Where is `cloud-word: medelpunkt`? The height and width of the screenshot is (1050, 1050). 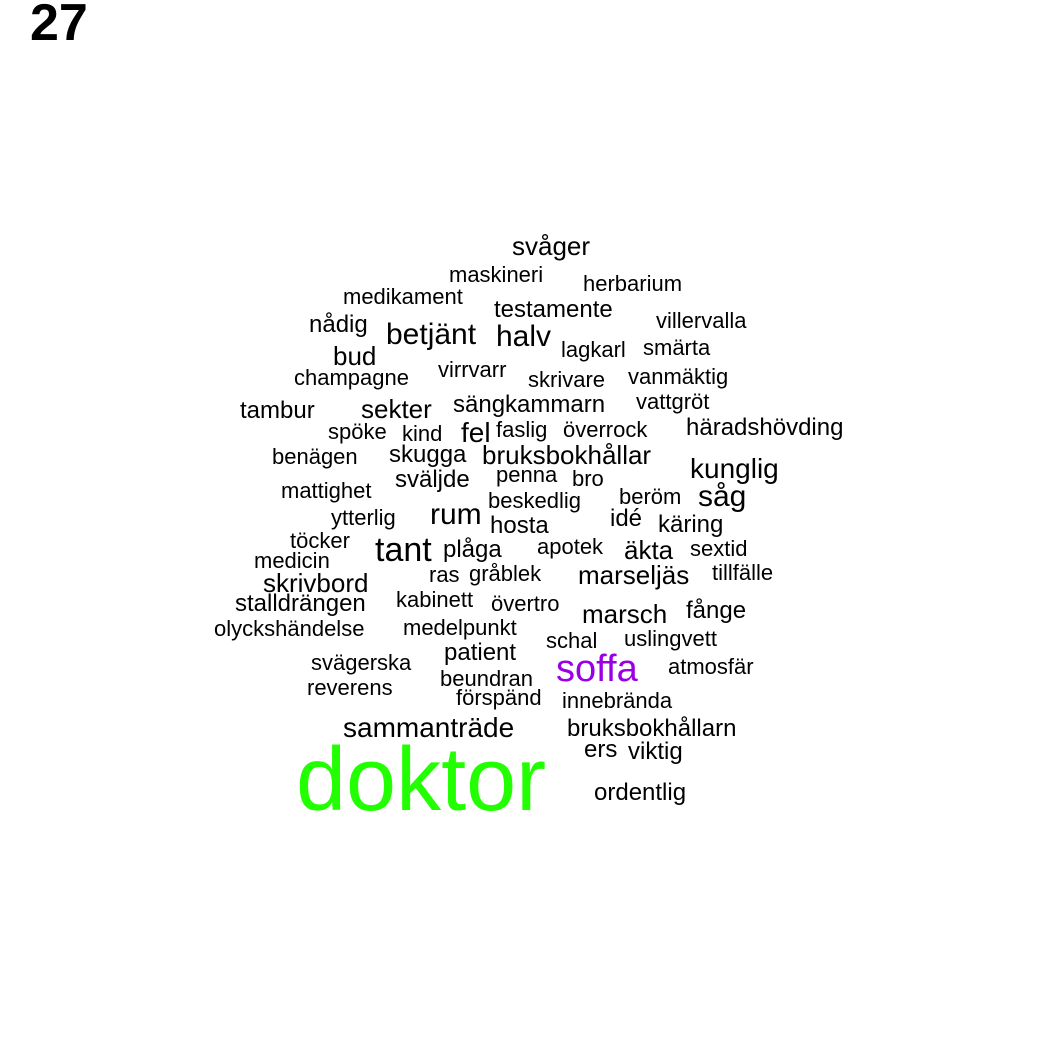
cloud-word: medelpunkt is located at coordinates (460, 627).